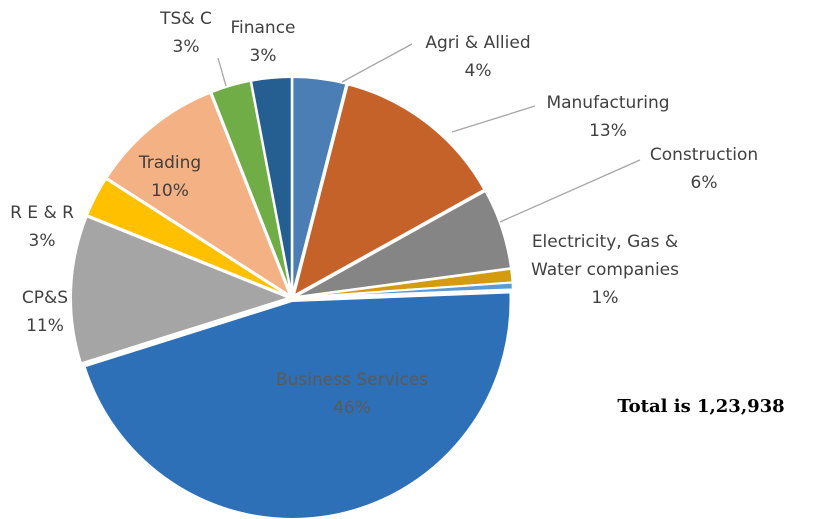  I want to click on category-label: TS& C, so click(186, 19).